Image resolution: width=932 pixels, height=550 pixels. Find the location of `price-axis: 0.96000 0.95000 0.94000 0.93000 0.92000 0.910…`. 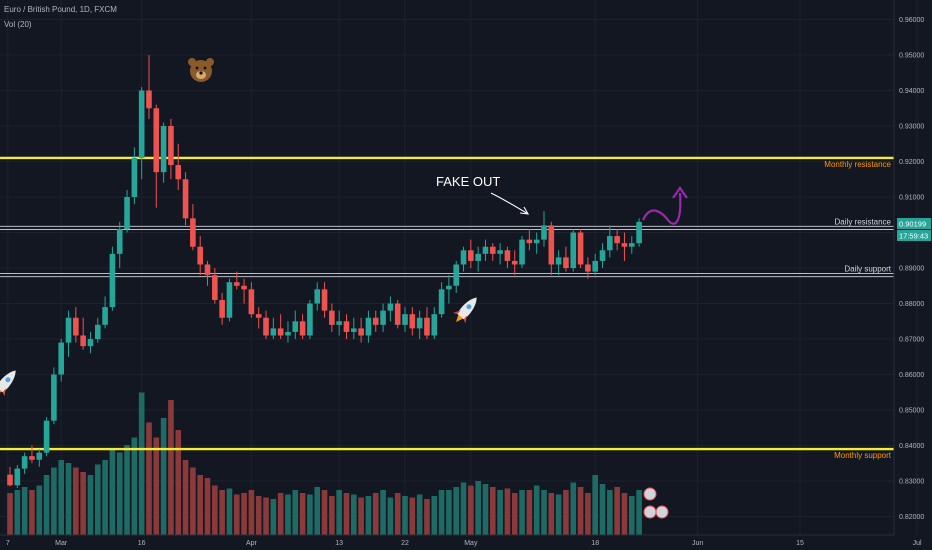

price-axis: 0.96000 0.95000 0.94000 0.93000 0.92000 0.910… is located at coordinates (908, 267).